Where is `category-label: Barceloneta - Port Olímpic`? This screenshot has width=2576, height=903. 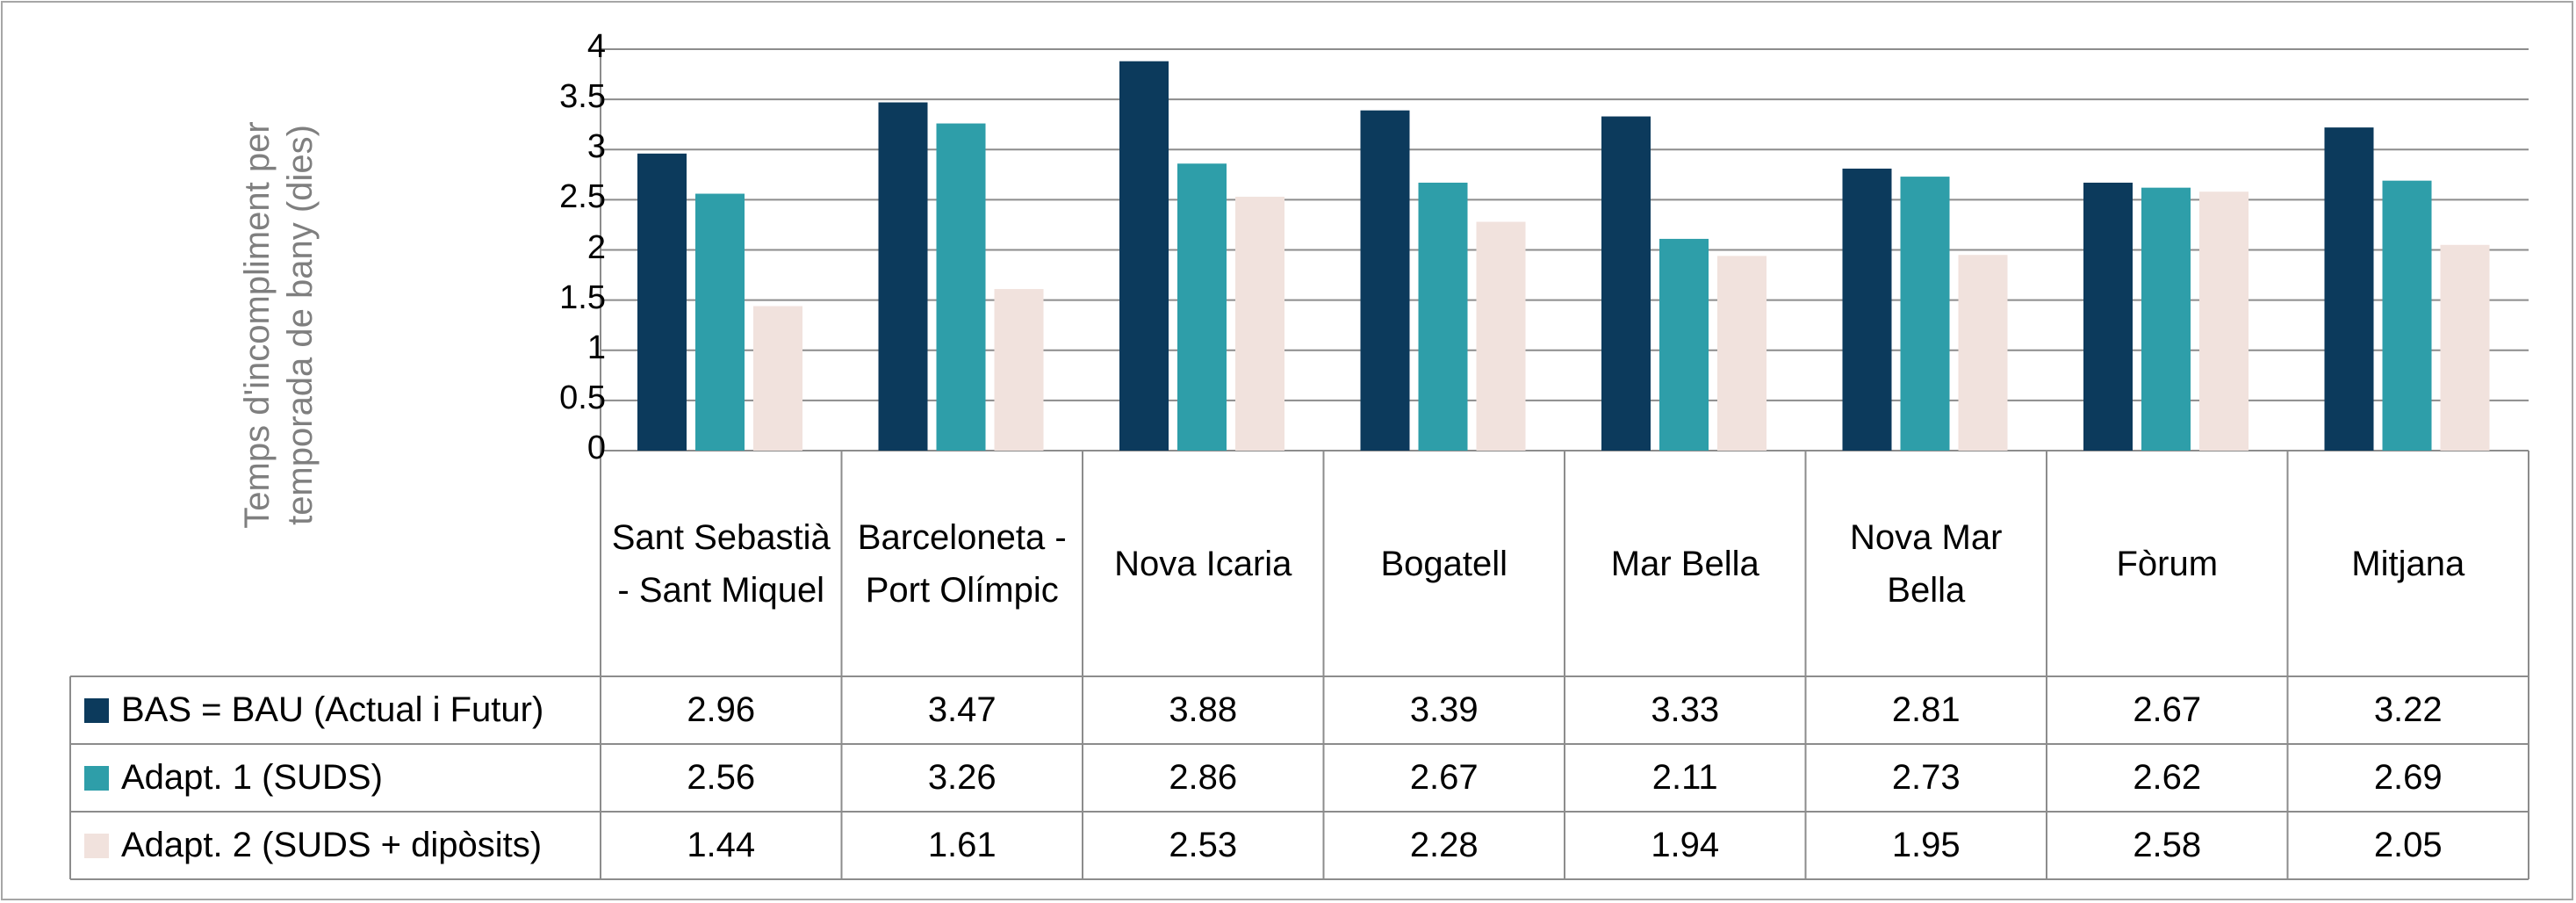
category-label: Barceloneta - Port Olímpic is located at coordinates (962, 564).